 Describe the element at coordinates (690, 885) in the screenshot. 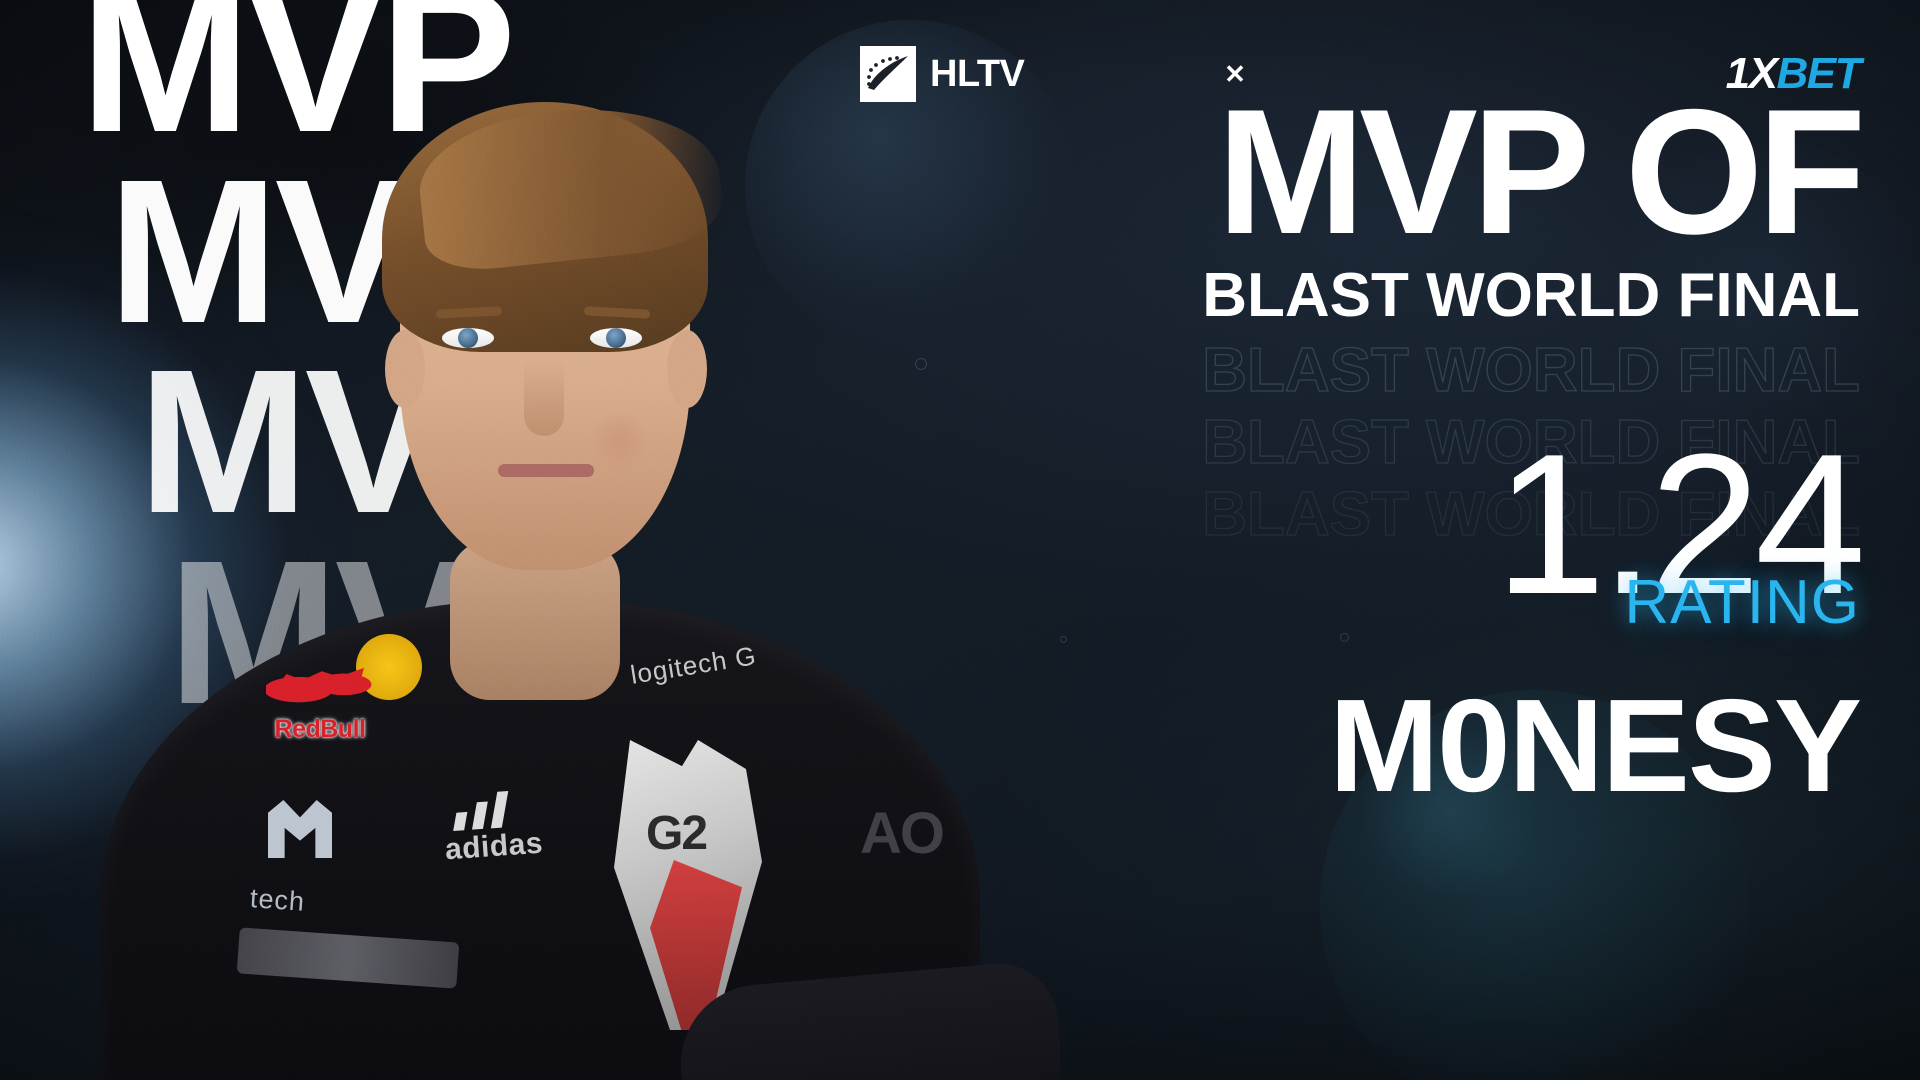

I see `g2-esports-logo: G2` at that location.